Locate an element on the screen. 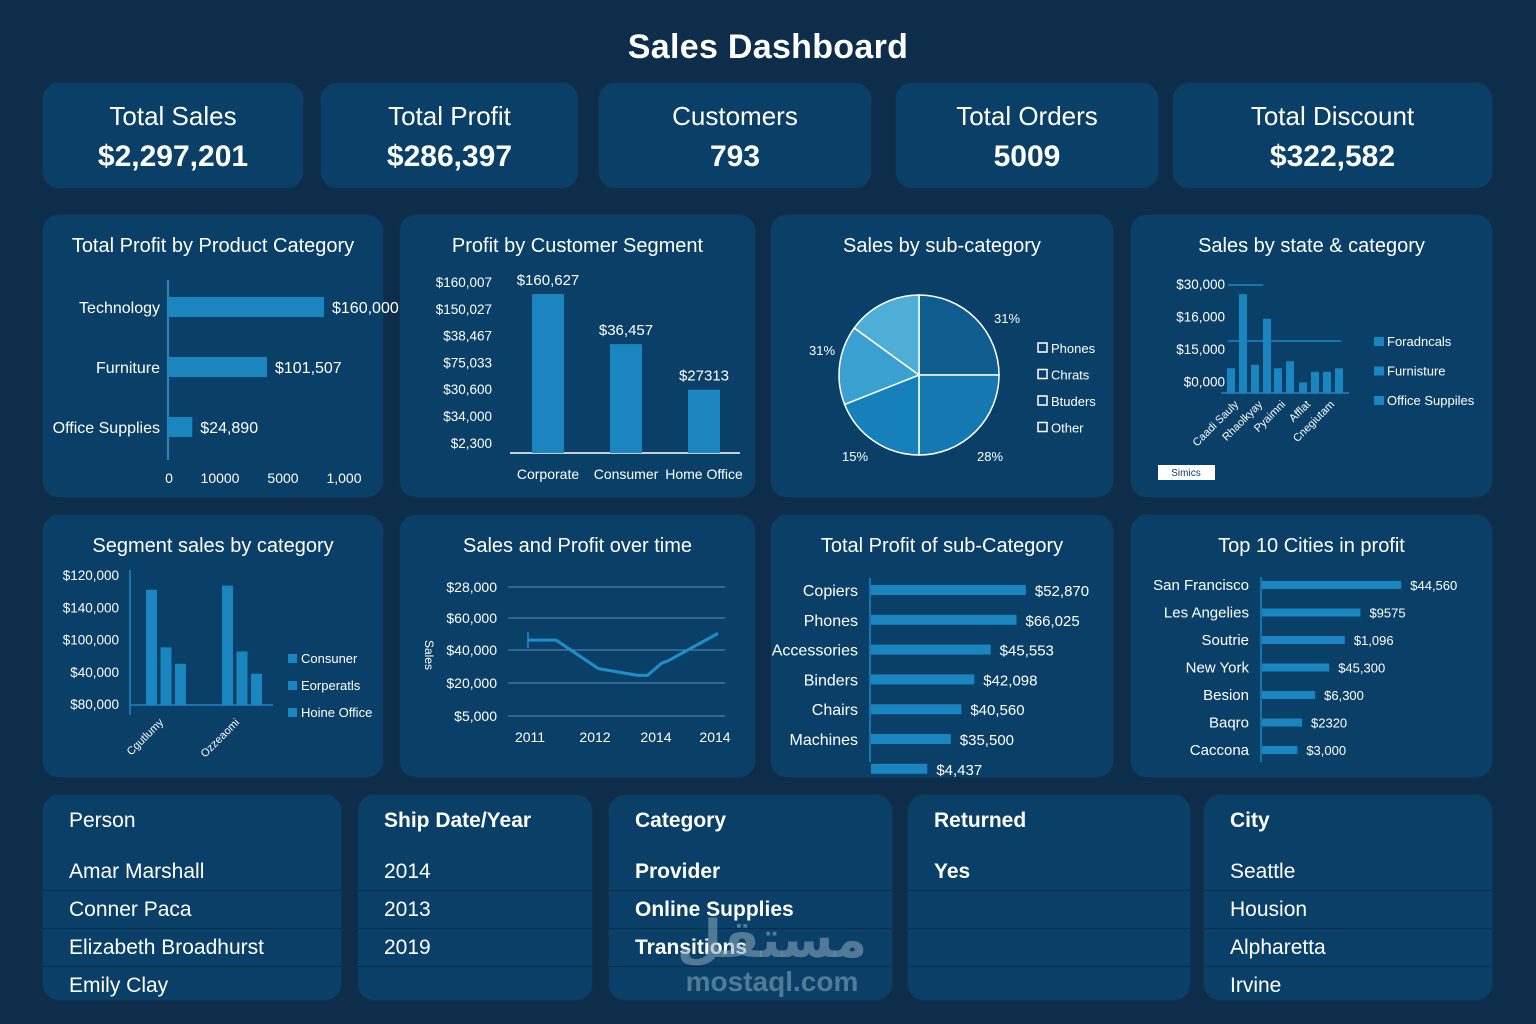  y-tick-label: $60,000 is located at coordinates (471, 618).